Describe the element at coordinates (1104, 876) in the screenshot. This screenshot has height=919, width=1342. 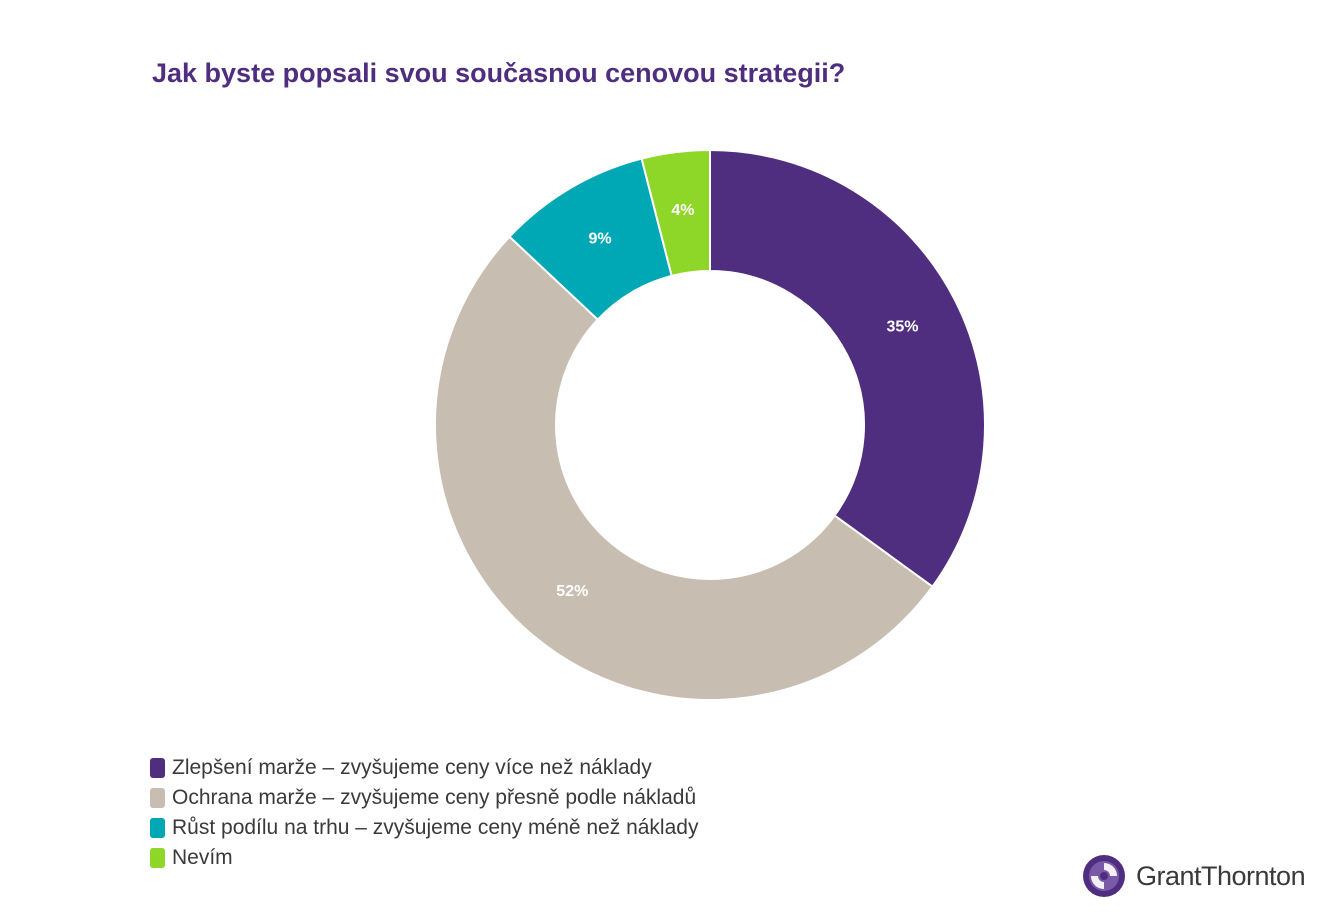
I see `logo-icon` at that location.